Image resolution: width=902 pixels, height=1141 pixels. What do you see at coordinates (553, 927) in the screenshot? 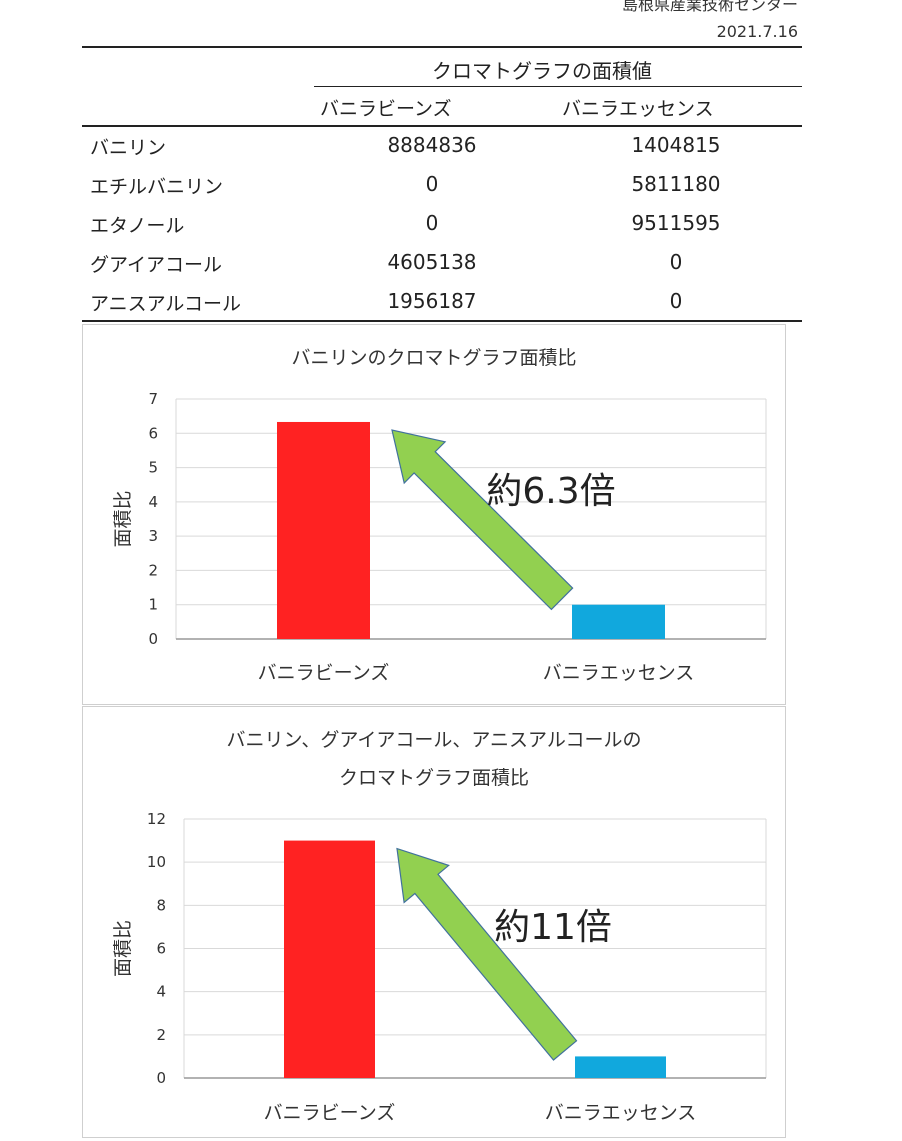
I see `ratio-annotation: 約11倍` at bounding box center [553, 927].